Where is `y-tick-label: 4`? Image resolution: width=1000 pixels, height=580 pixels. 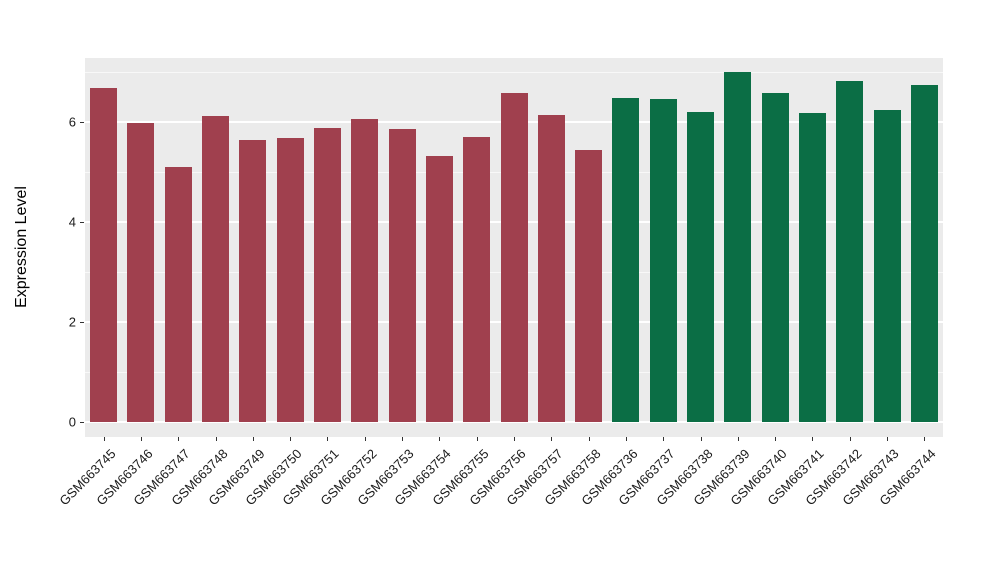 y-tick-label: 4 is located at coordinates (72, 222).